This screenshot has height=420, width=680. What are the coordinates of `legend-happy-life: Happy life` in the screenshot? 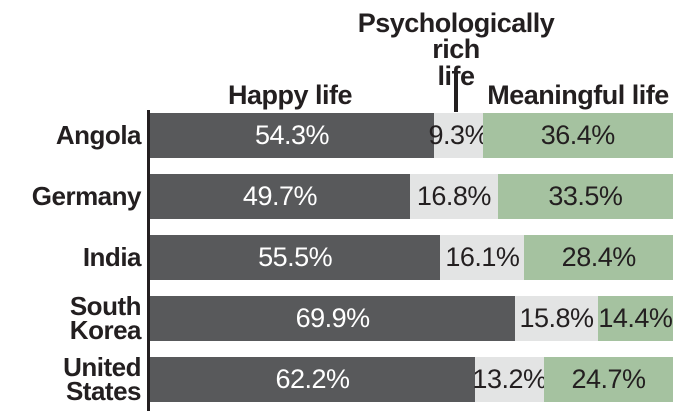 It's located at (290, 95).